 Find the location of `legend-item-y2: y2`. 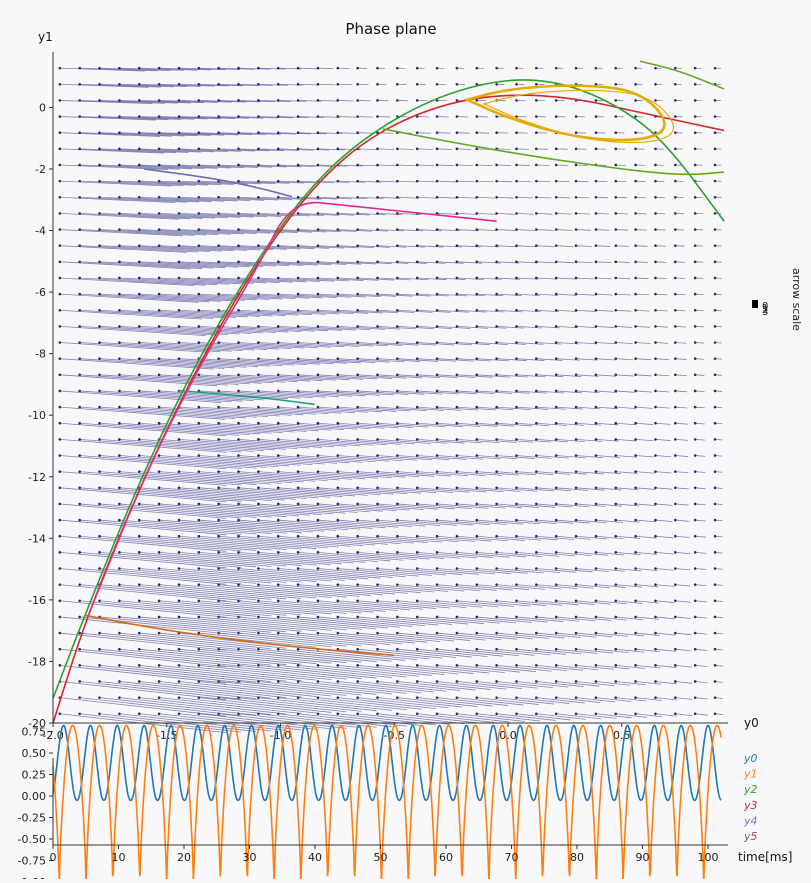

legend-item-y2: y2 is located at coordinates (750, 789).